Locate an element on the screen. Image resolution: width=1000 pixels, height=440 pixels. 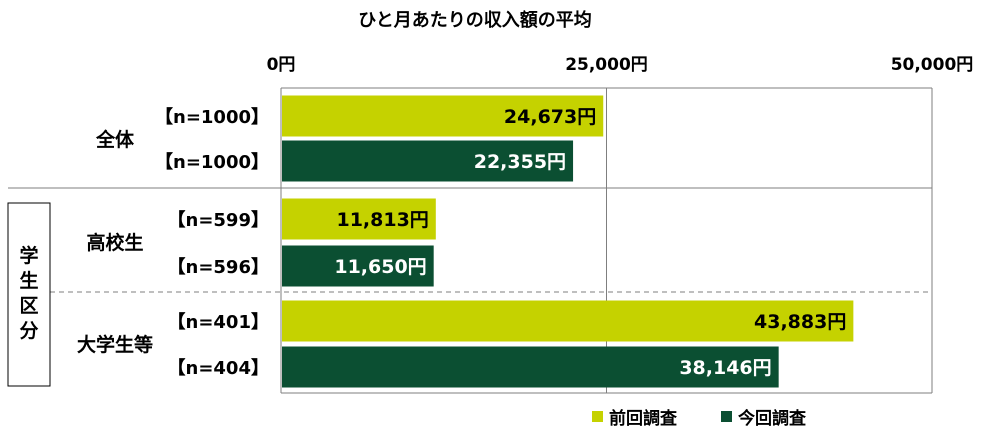
bar-value-label: 24,673円 is located at coordinates (550, 117).